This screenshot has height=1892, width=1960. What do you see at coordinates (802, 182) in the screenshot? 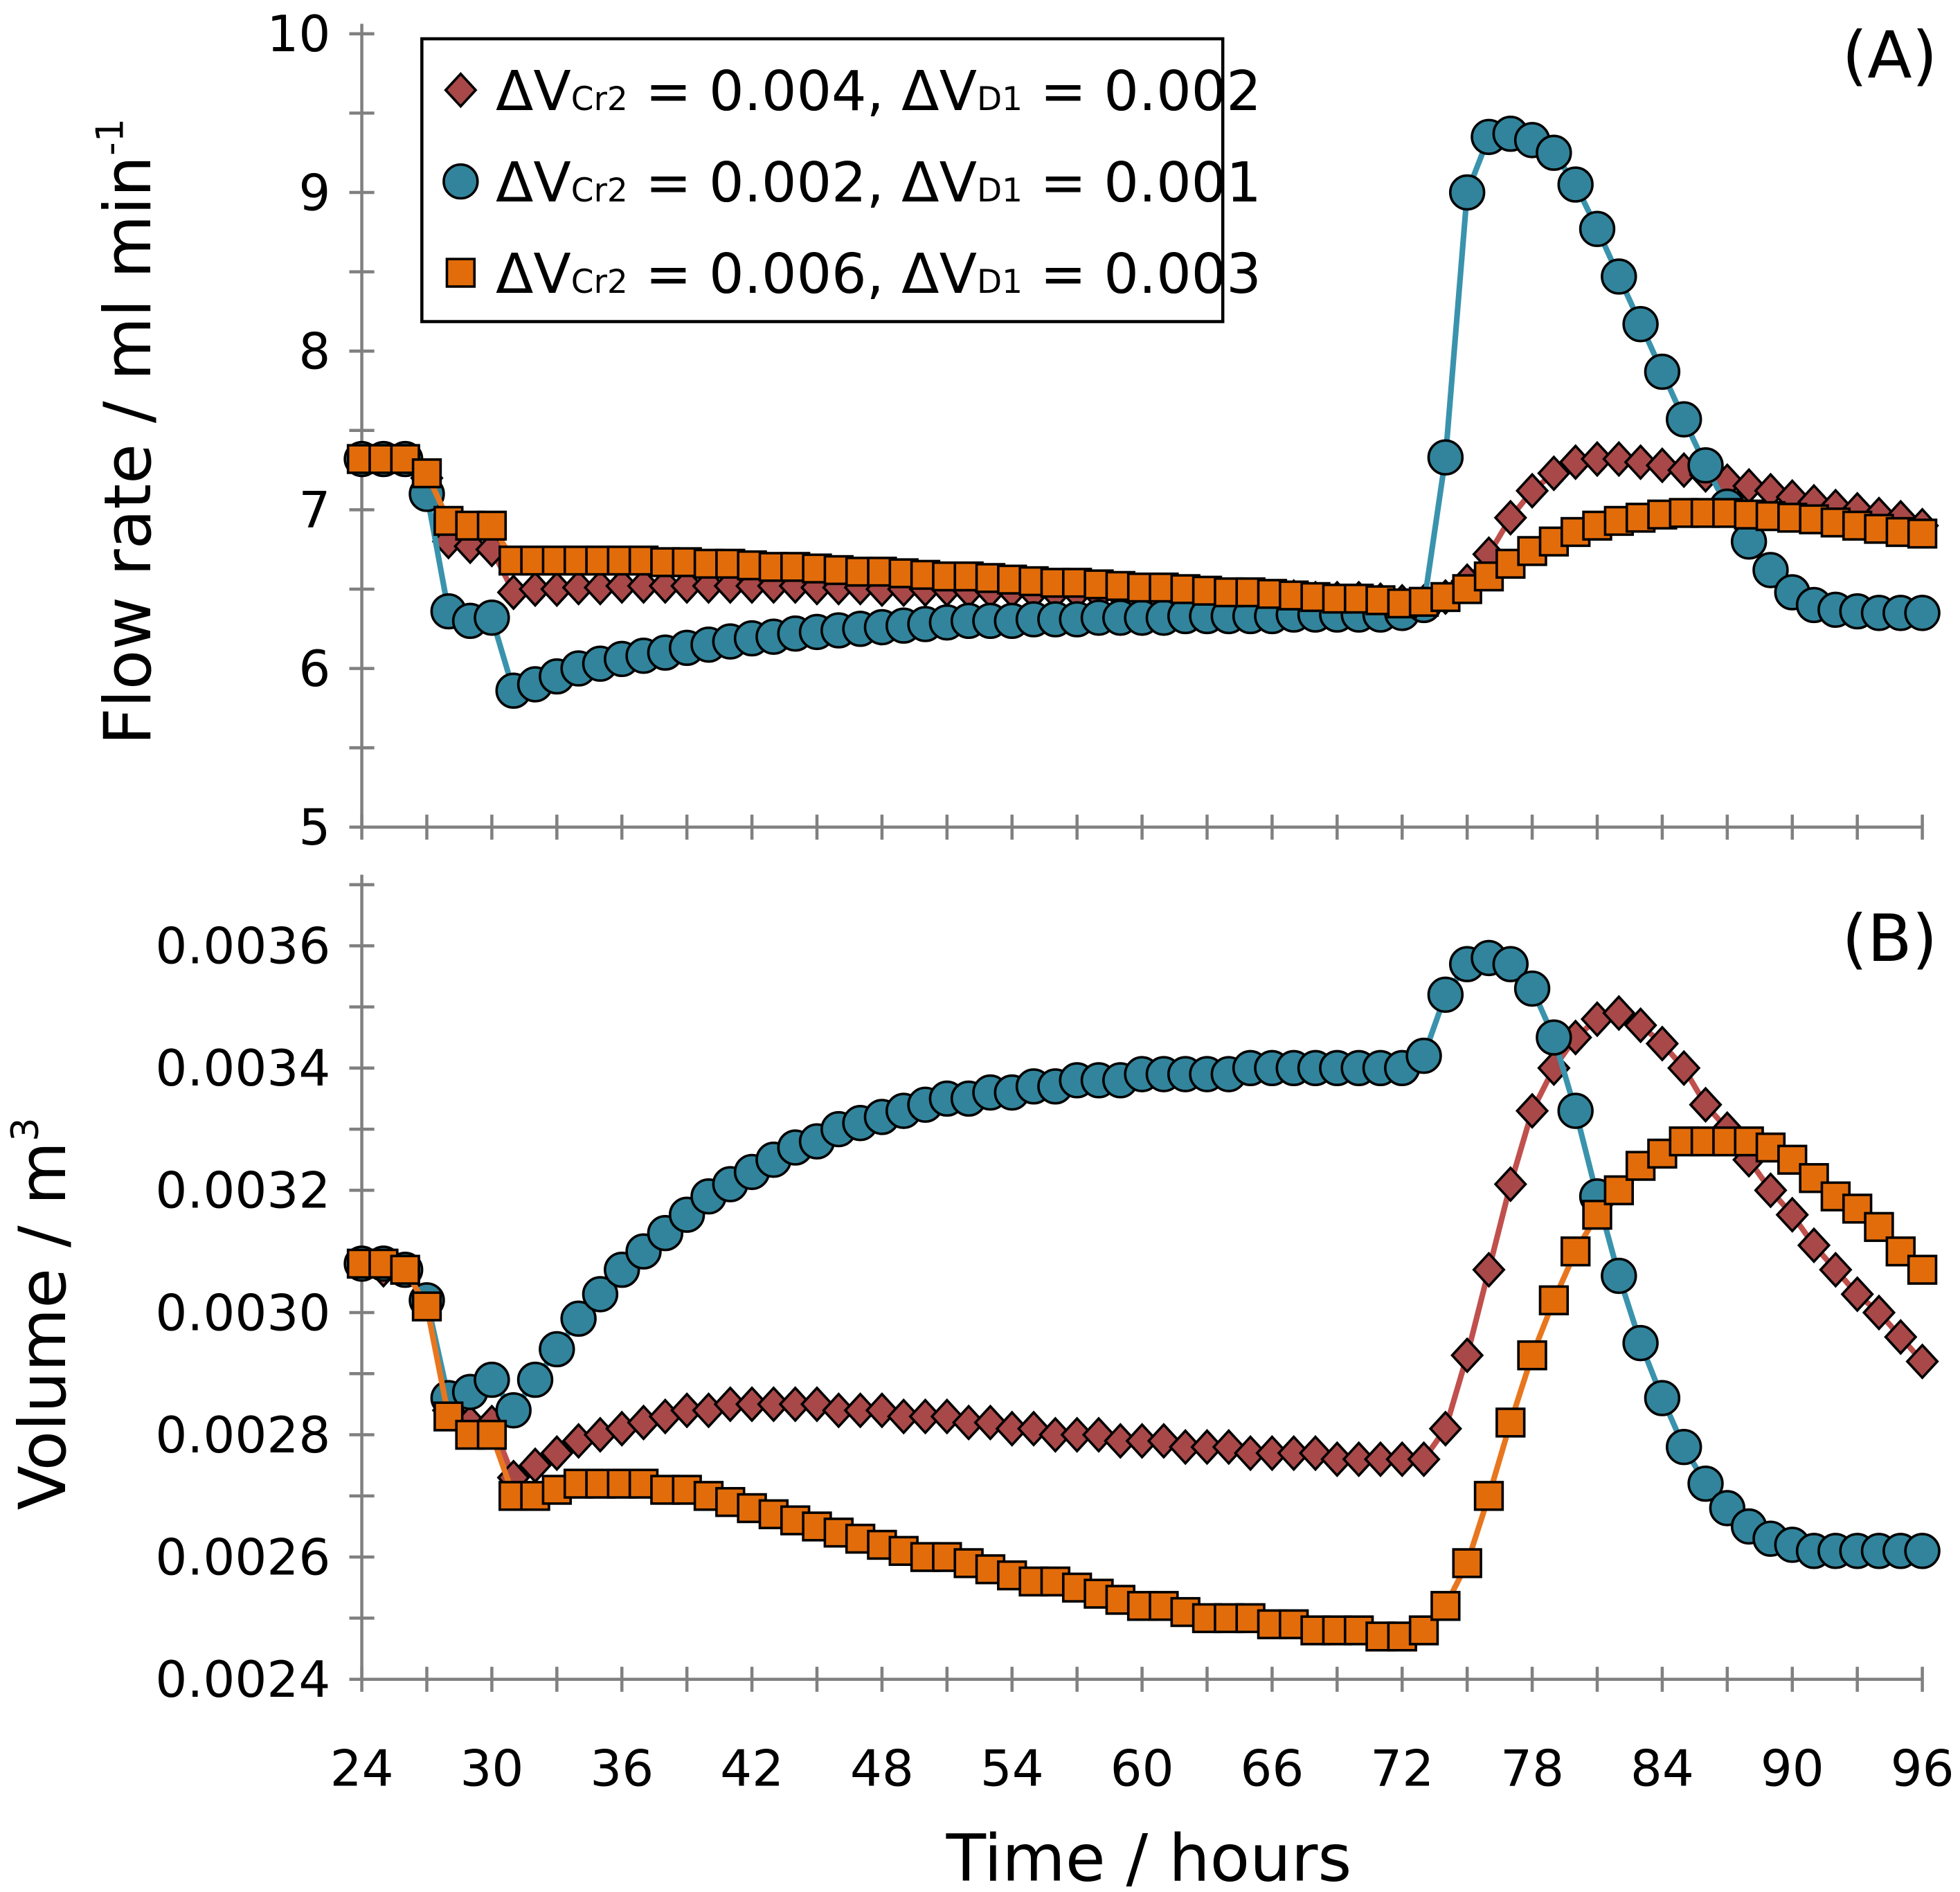
I see `legend-text-mid: = 0.002, ΔV` at bounding box center [802, 182].